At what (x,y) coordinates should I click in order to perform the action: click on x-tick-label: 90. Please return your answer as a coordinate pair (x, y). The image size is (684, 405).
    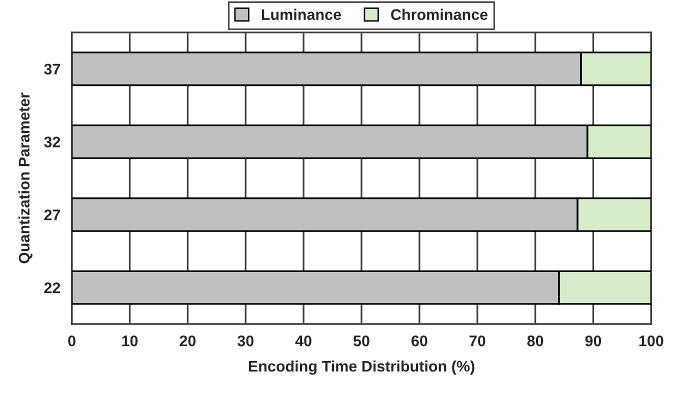
    Looking at the image, I should click on (593, 341).